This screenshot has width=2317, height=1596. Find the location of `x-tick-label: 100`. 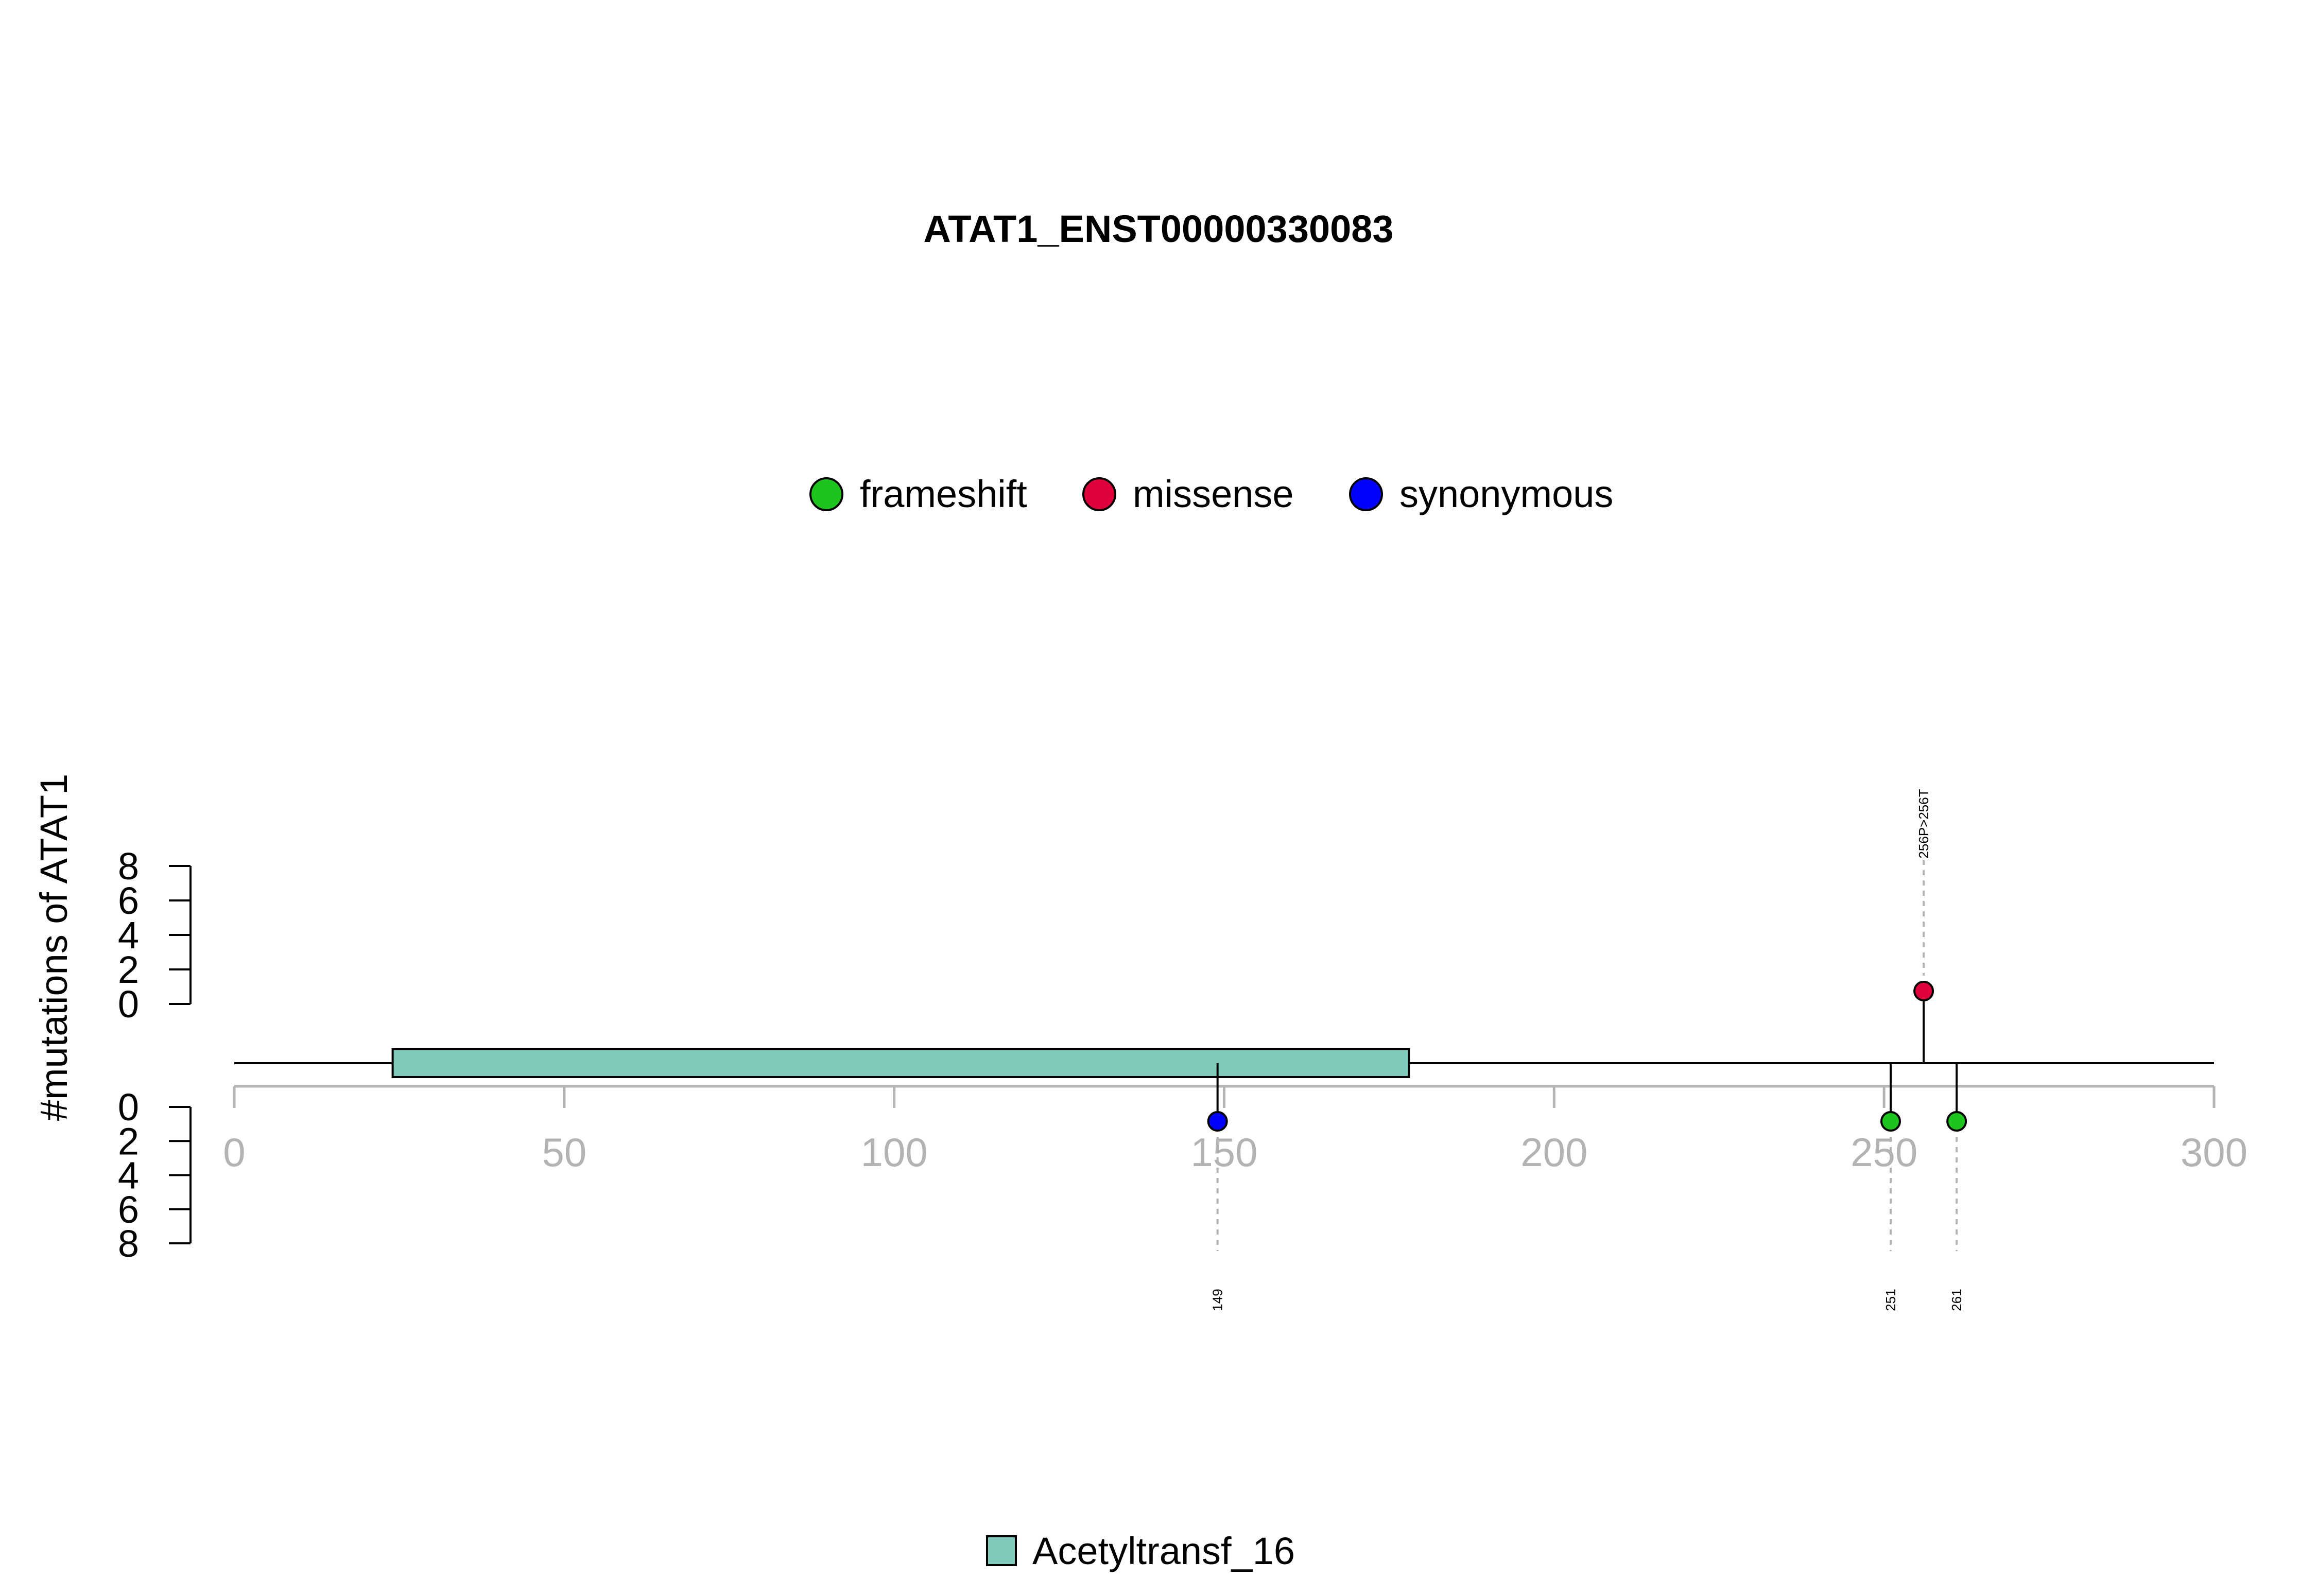

x-tick-label: 100 is located at coordinates (894, 1152).